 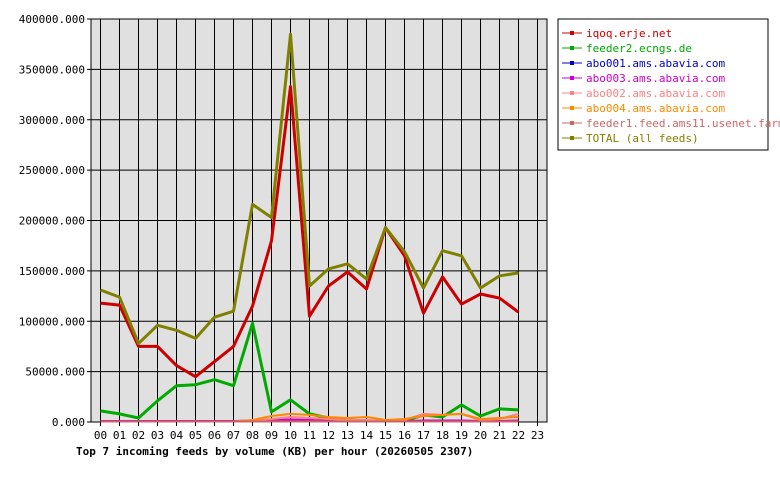 What do you see at coordinates (423, 435) in the screenshot?
I see `x-tick-label: 17` at bounding box center [423, 435].